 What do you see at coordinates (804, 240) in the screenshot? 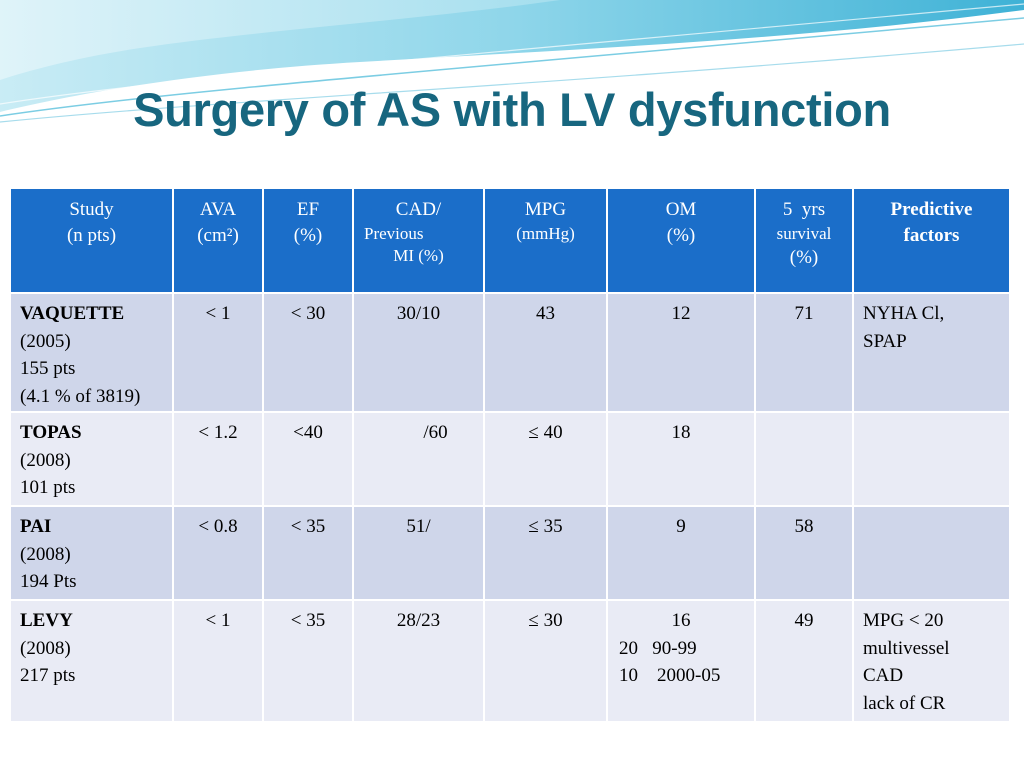
I see `header-survival: 5 yrs survival (%)` at bounding box center [804, 240].